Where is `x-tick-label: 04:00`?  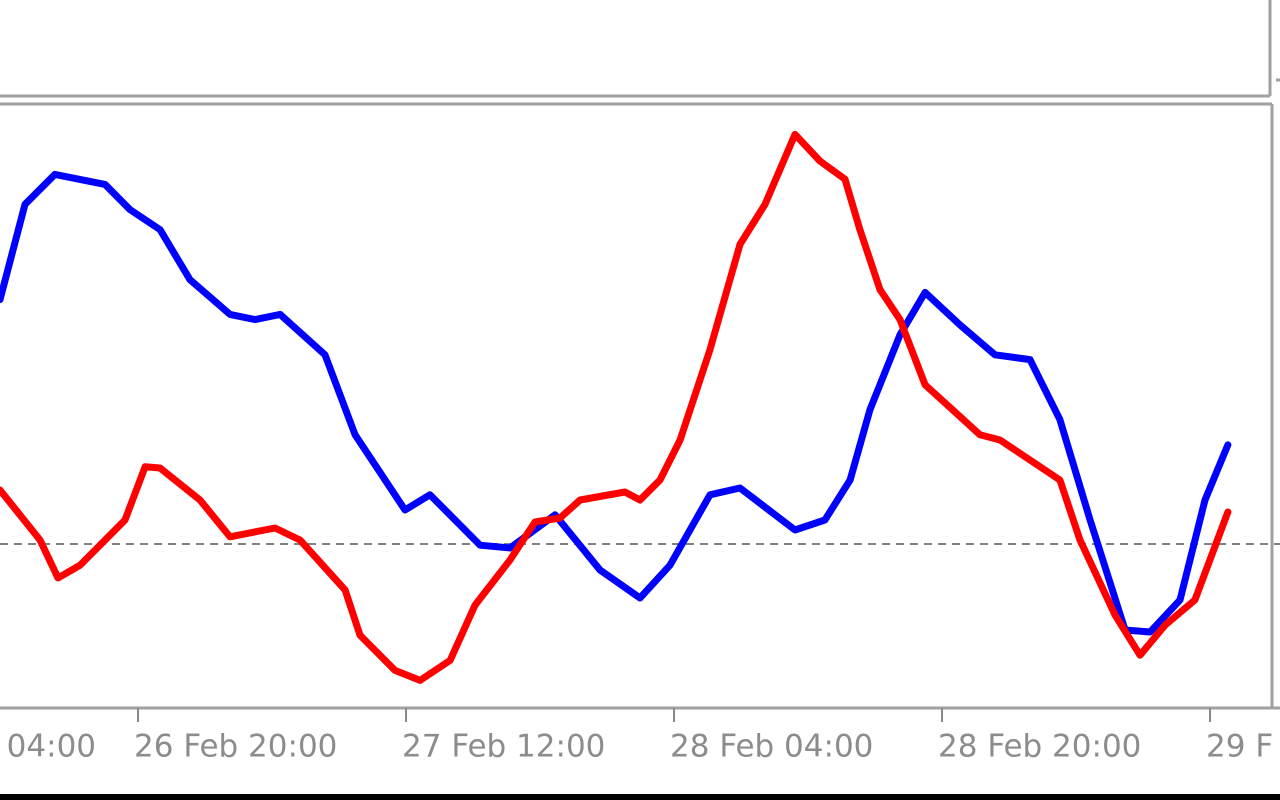 x-tick-label: 04:00 is located at coordinates (51, 747).